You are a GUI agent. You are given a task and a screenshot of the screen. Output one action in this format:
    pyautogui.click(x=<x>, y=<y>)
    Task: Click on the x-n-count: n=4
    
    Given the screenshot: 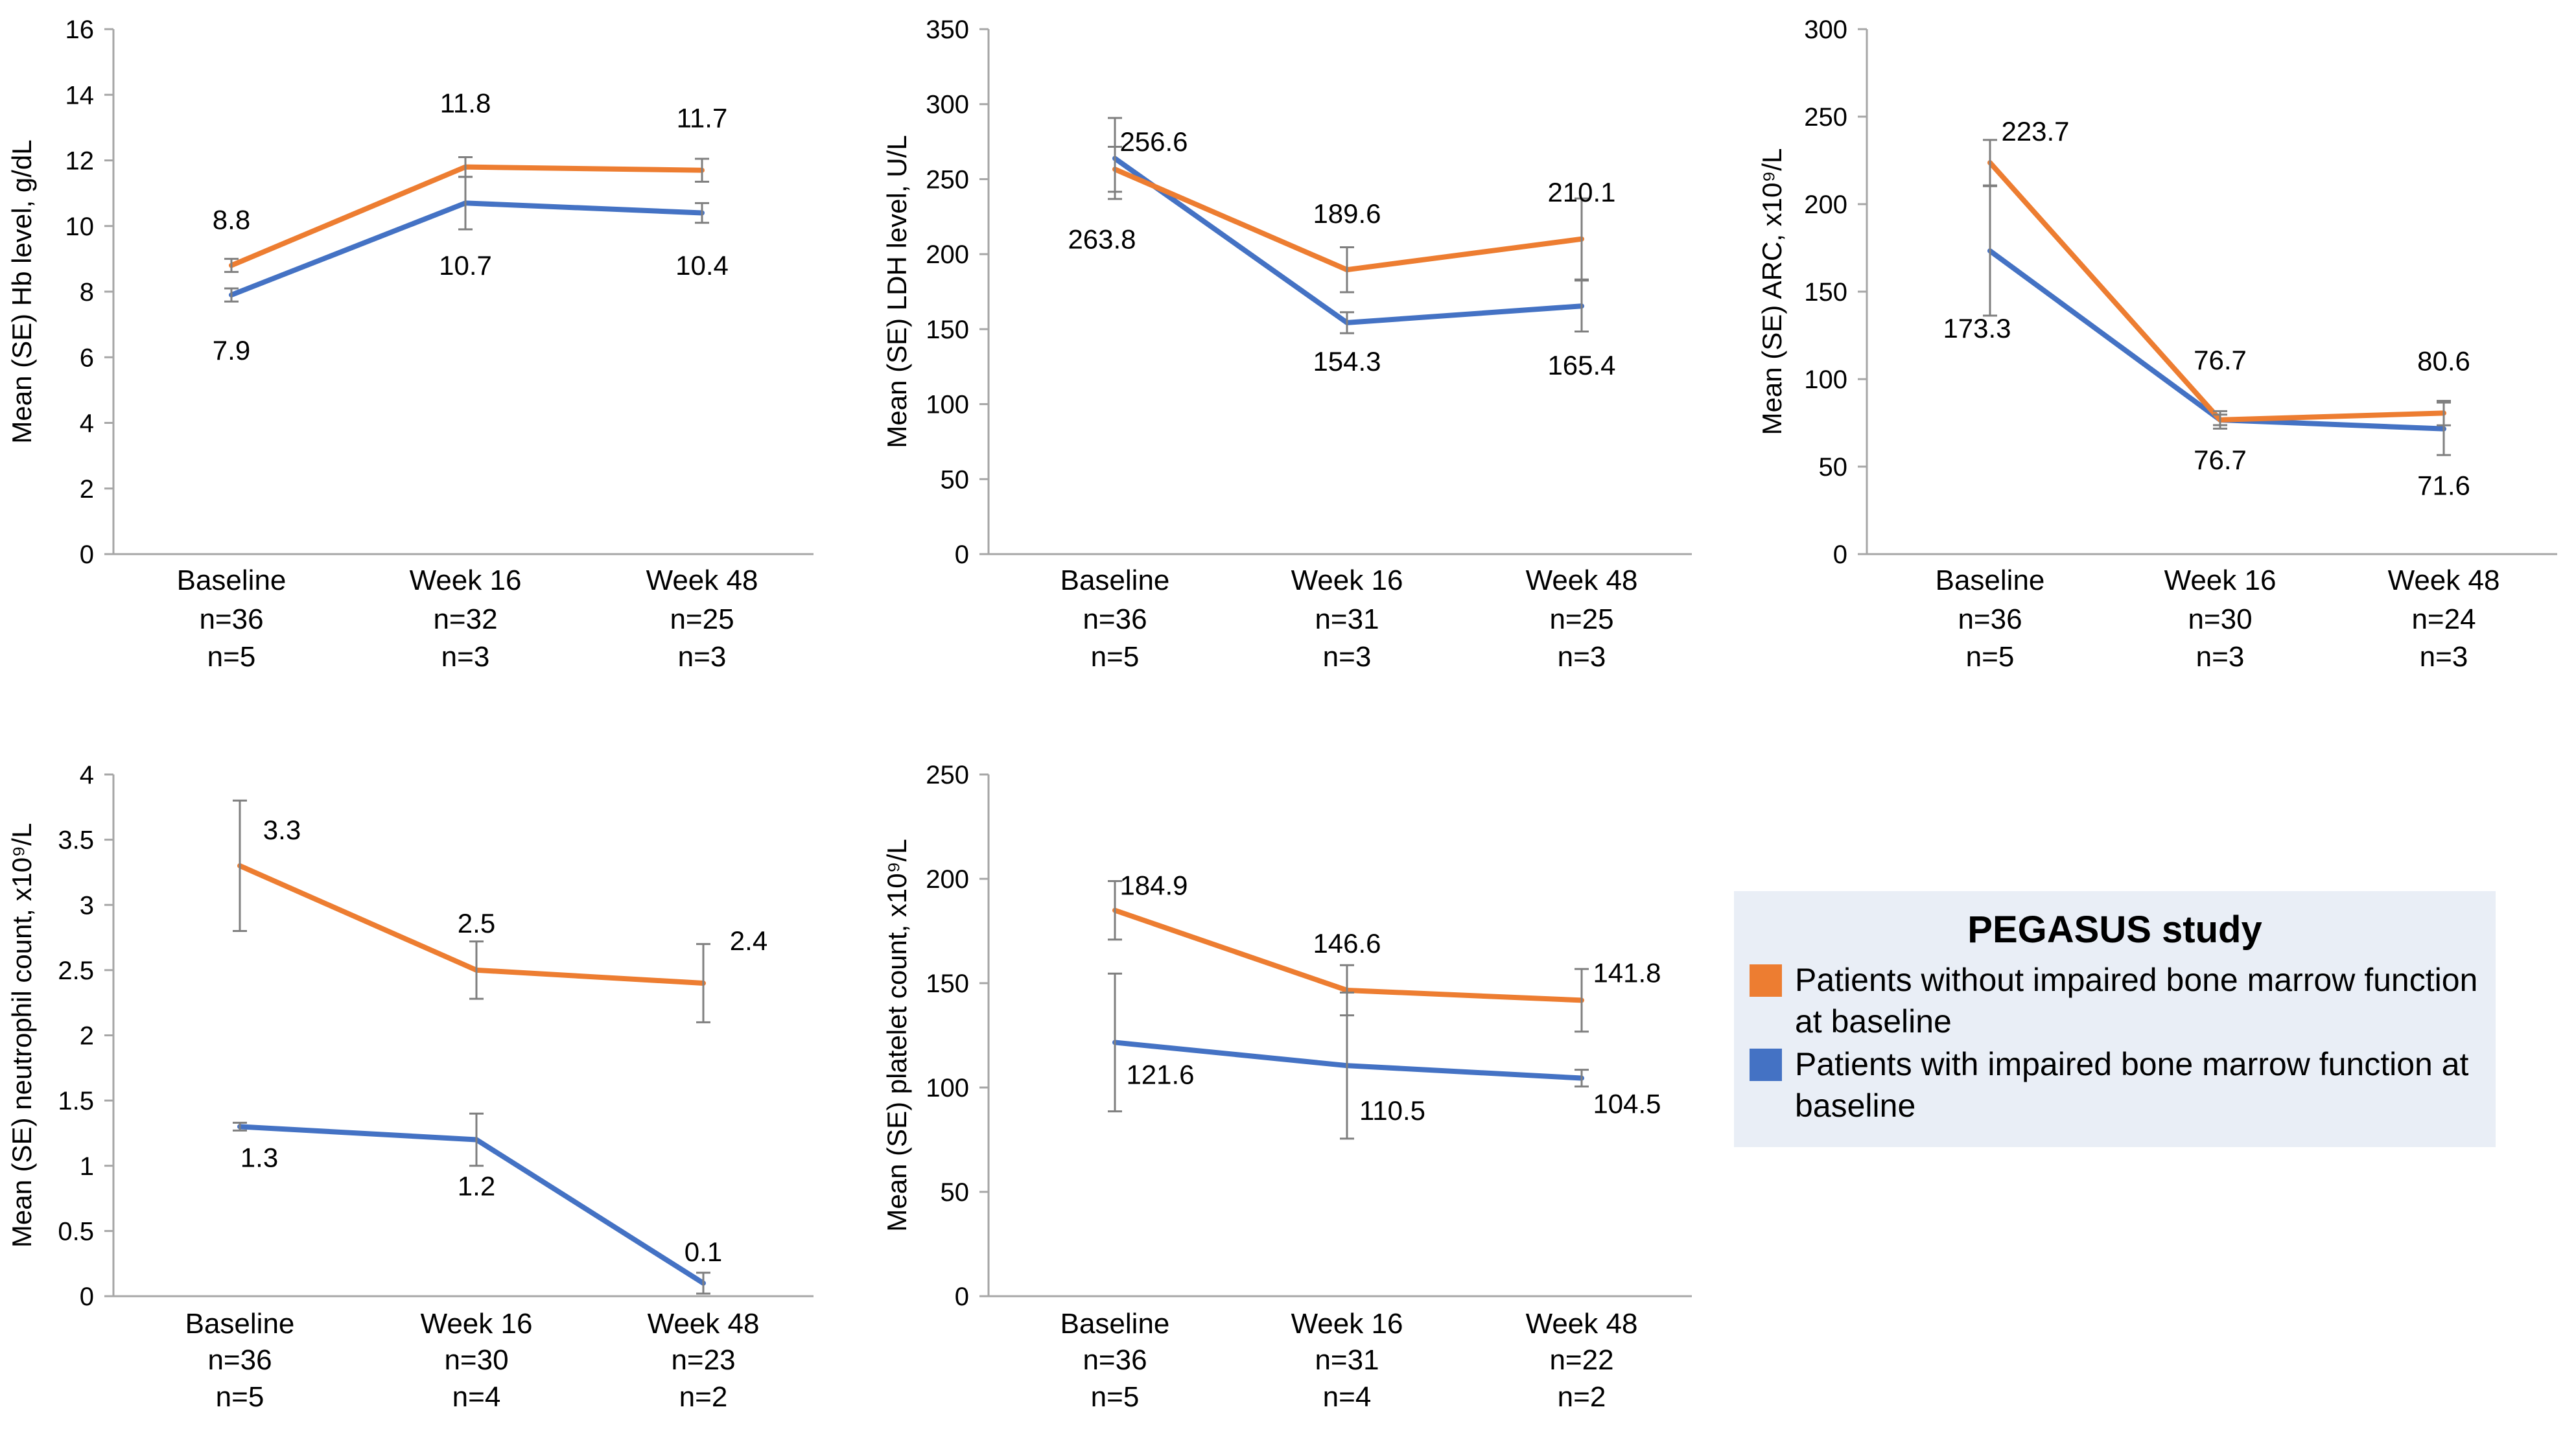 What is the action you would take?
    pyautogui.click(x=1347, y=1397)
    